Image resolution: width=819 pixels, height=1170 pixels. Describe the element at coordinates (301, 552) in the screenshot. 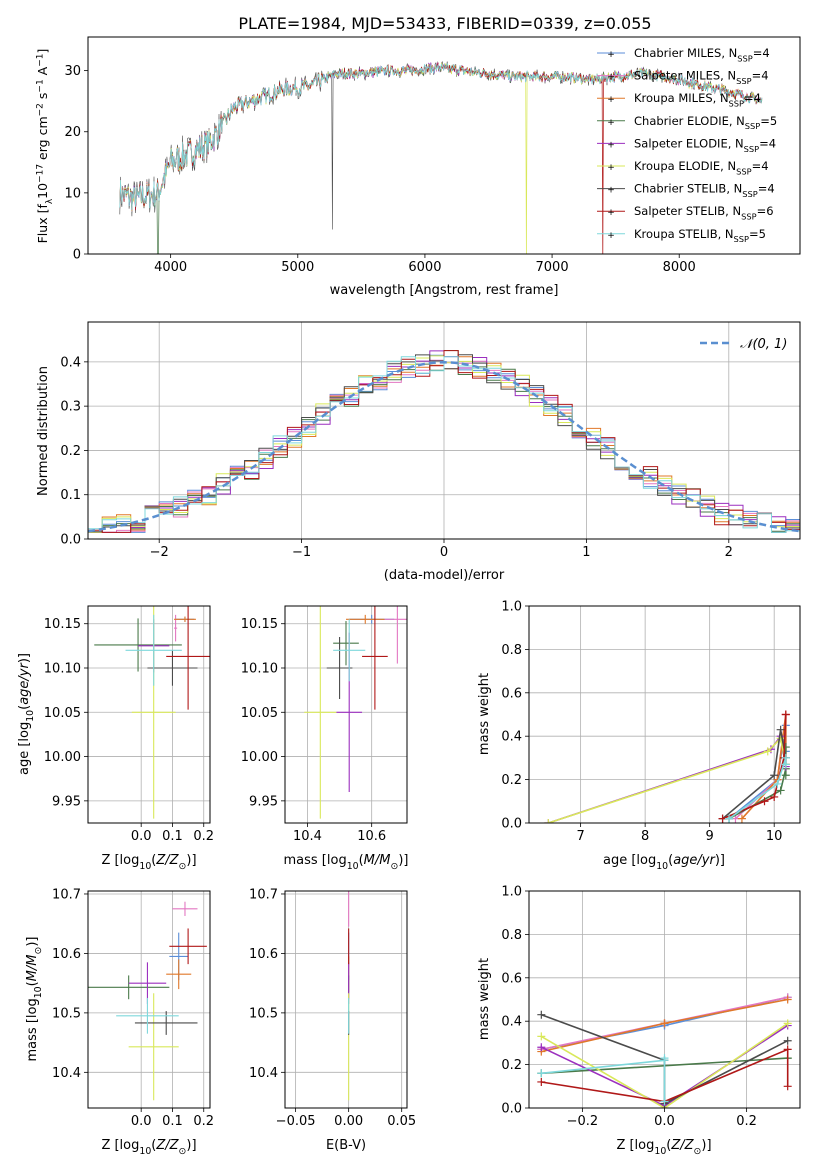

I see `x-tick-label: −1` at that location.